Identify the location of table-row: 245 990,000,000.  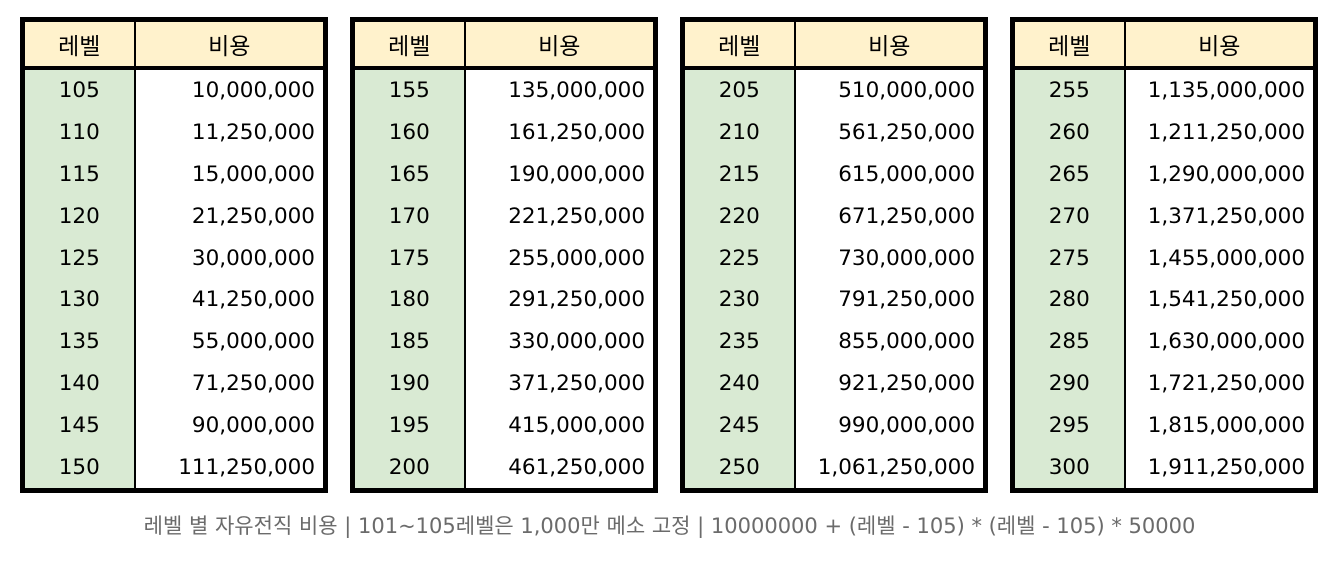
(834, 425).